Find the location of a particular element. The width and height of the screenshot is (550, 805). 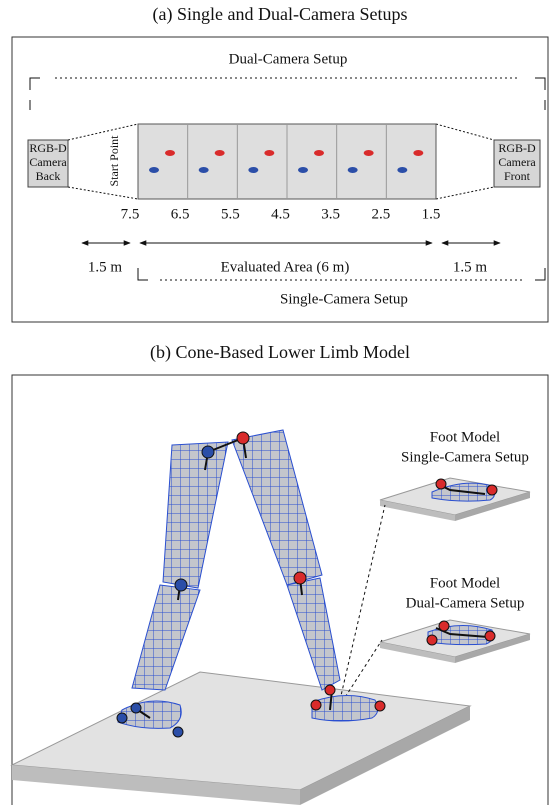

camera-label: Front is located at coordinates (517, 176).